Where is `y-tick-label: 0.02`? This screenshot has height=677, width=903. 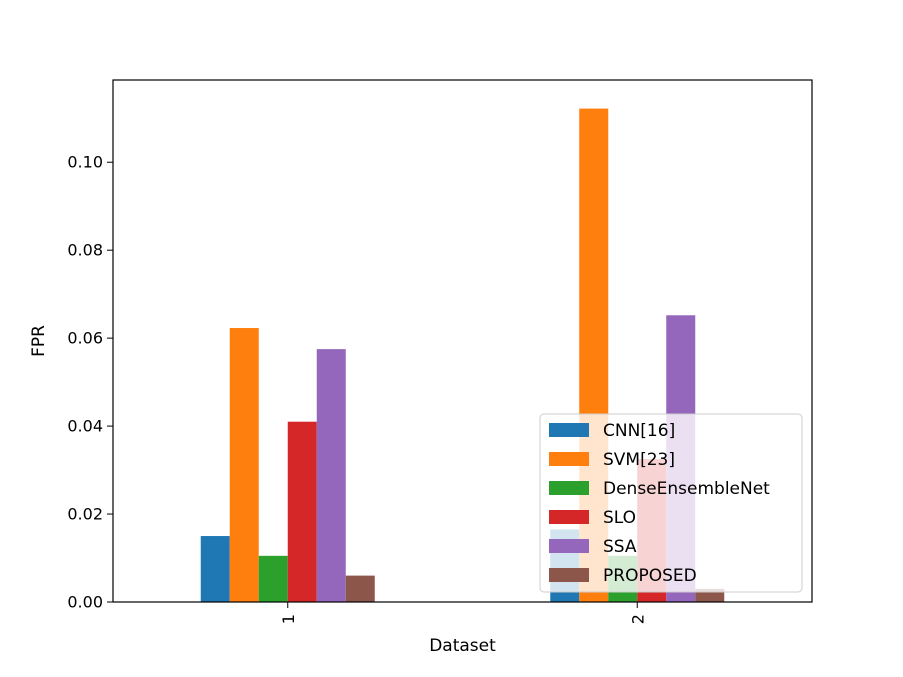
y-tick-label: 0.02 is located at coordinates (85, 514).